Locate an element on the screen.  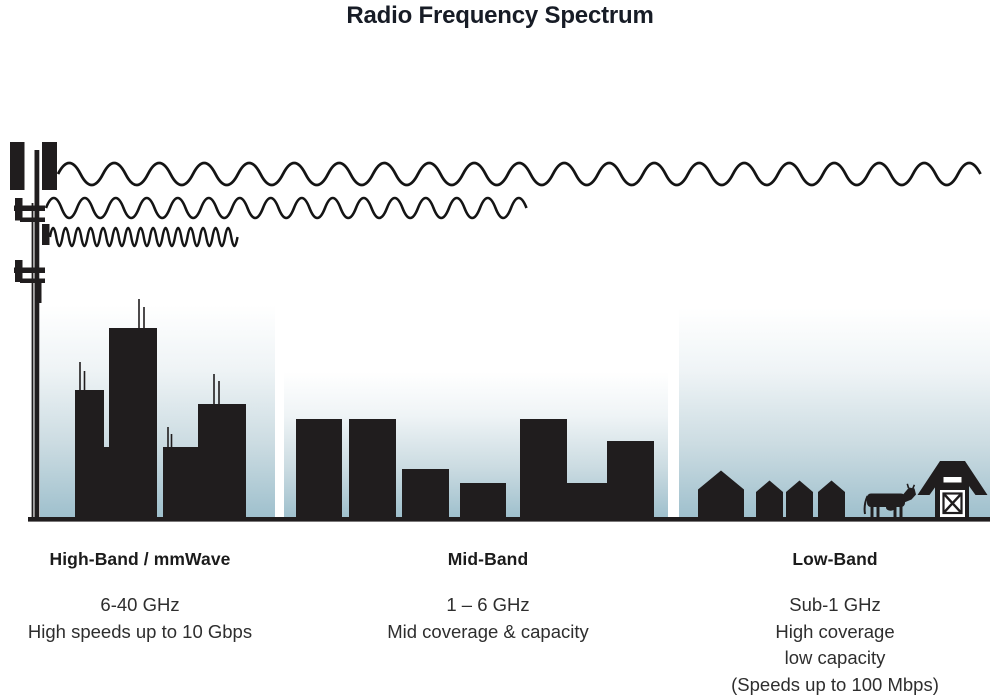
high-band-city-icon is located at coordinates (160, 409).